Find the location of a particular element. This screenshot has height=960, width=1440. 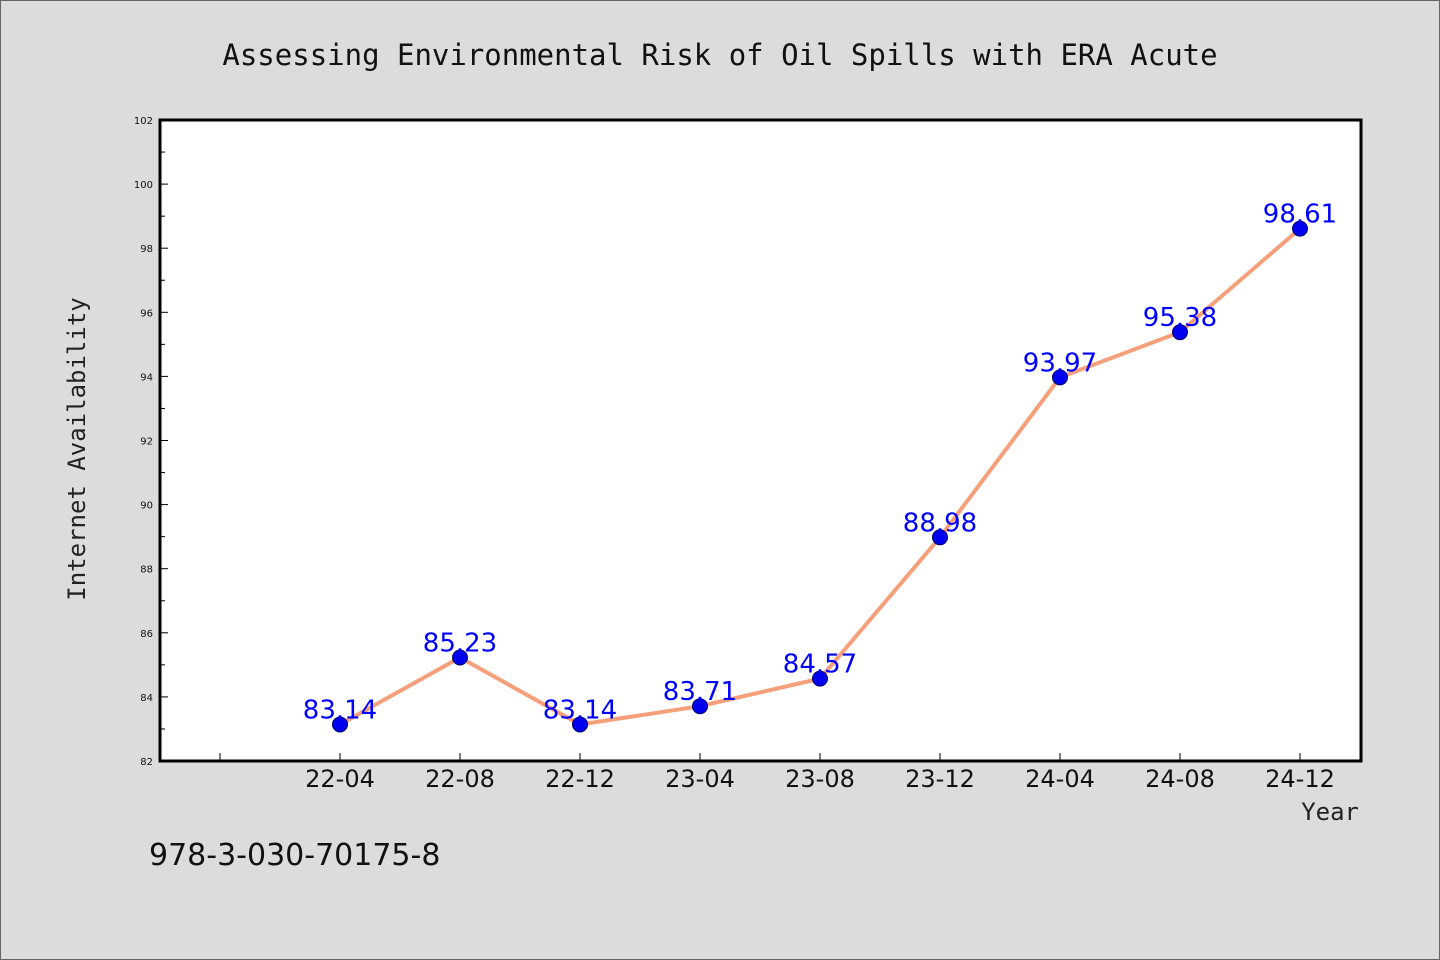

y-axis-label: Internet Availability is located at coordinates (77, 448).